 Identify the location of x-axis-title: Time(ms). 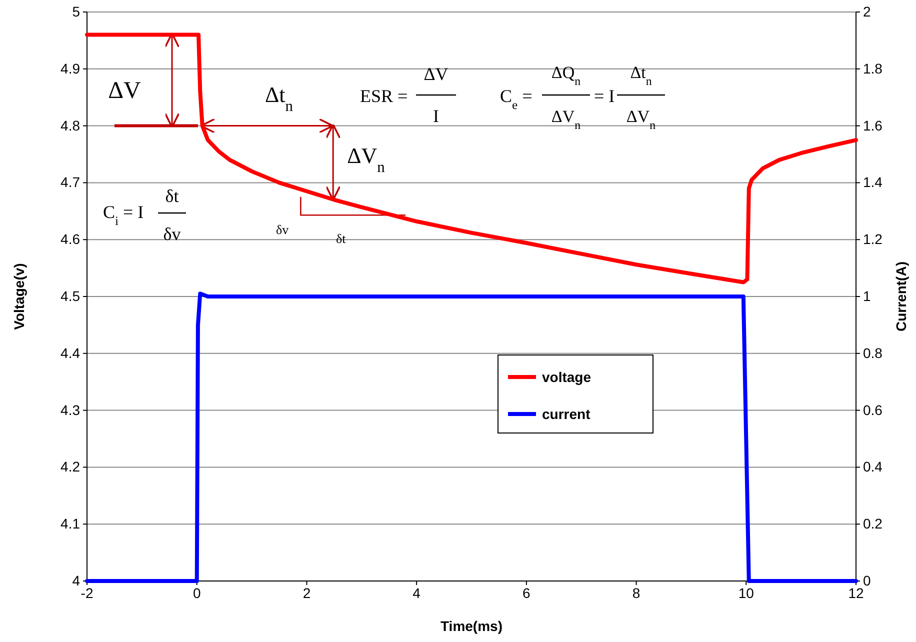
(471, 626).